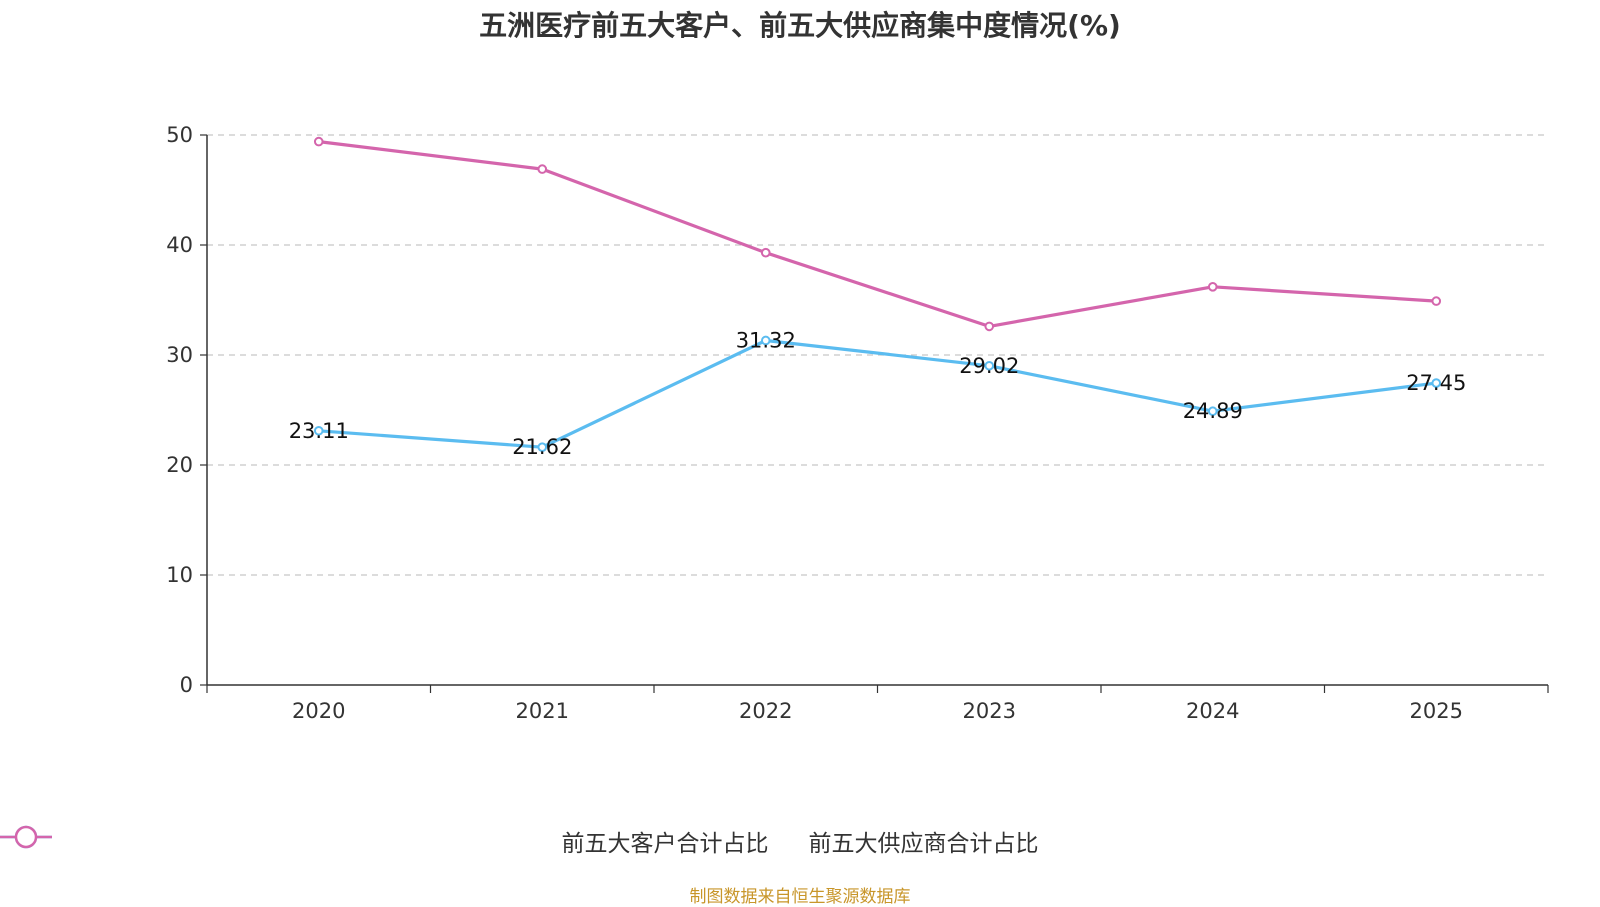  Describe the element at coordinates (179, 355) in the screenshot. I see `y-tick-label: 30` at that location.